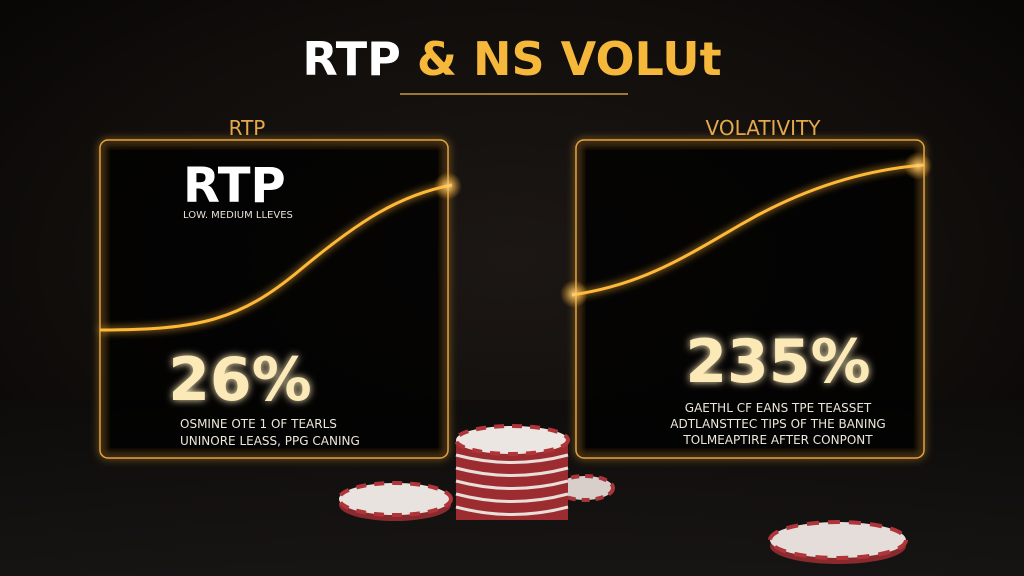 This screenshot has height=576, width=1024. Describe the element at coordinates (778, 408) in the screenshot. I see `description-line: GAETHL CF EANS TPE TEASSET` at that location.